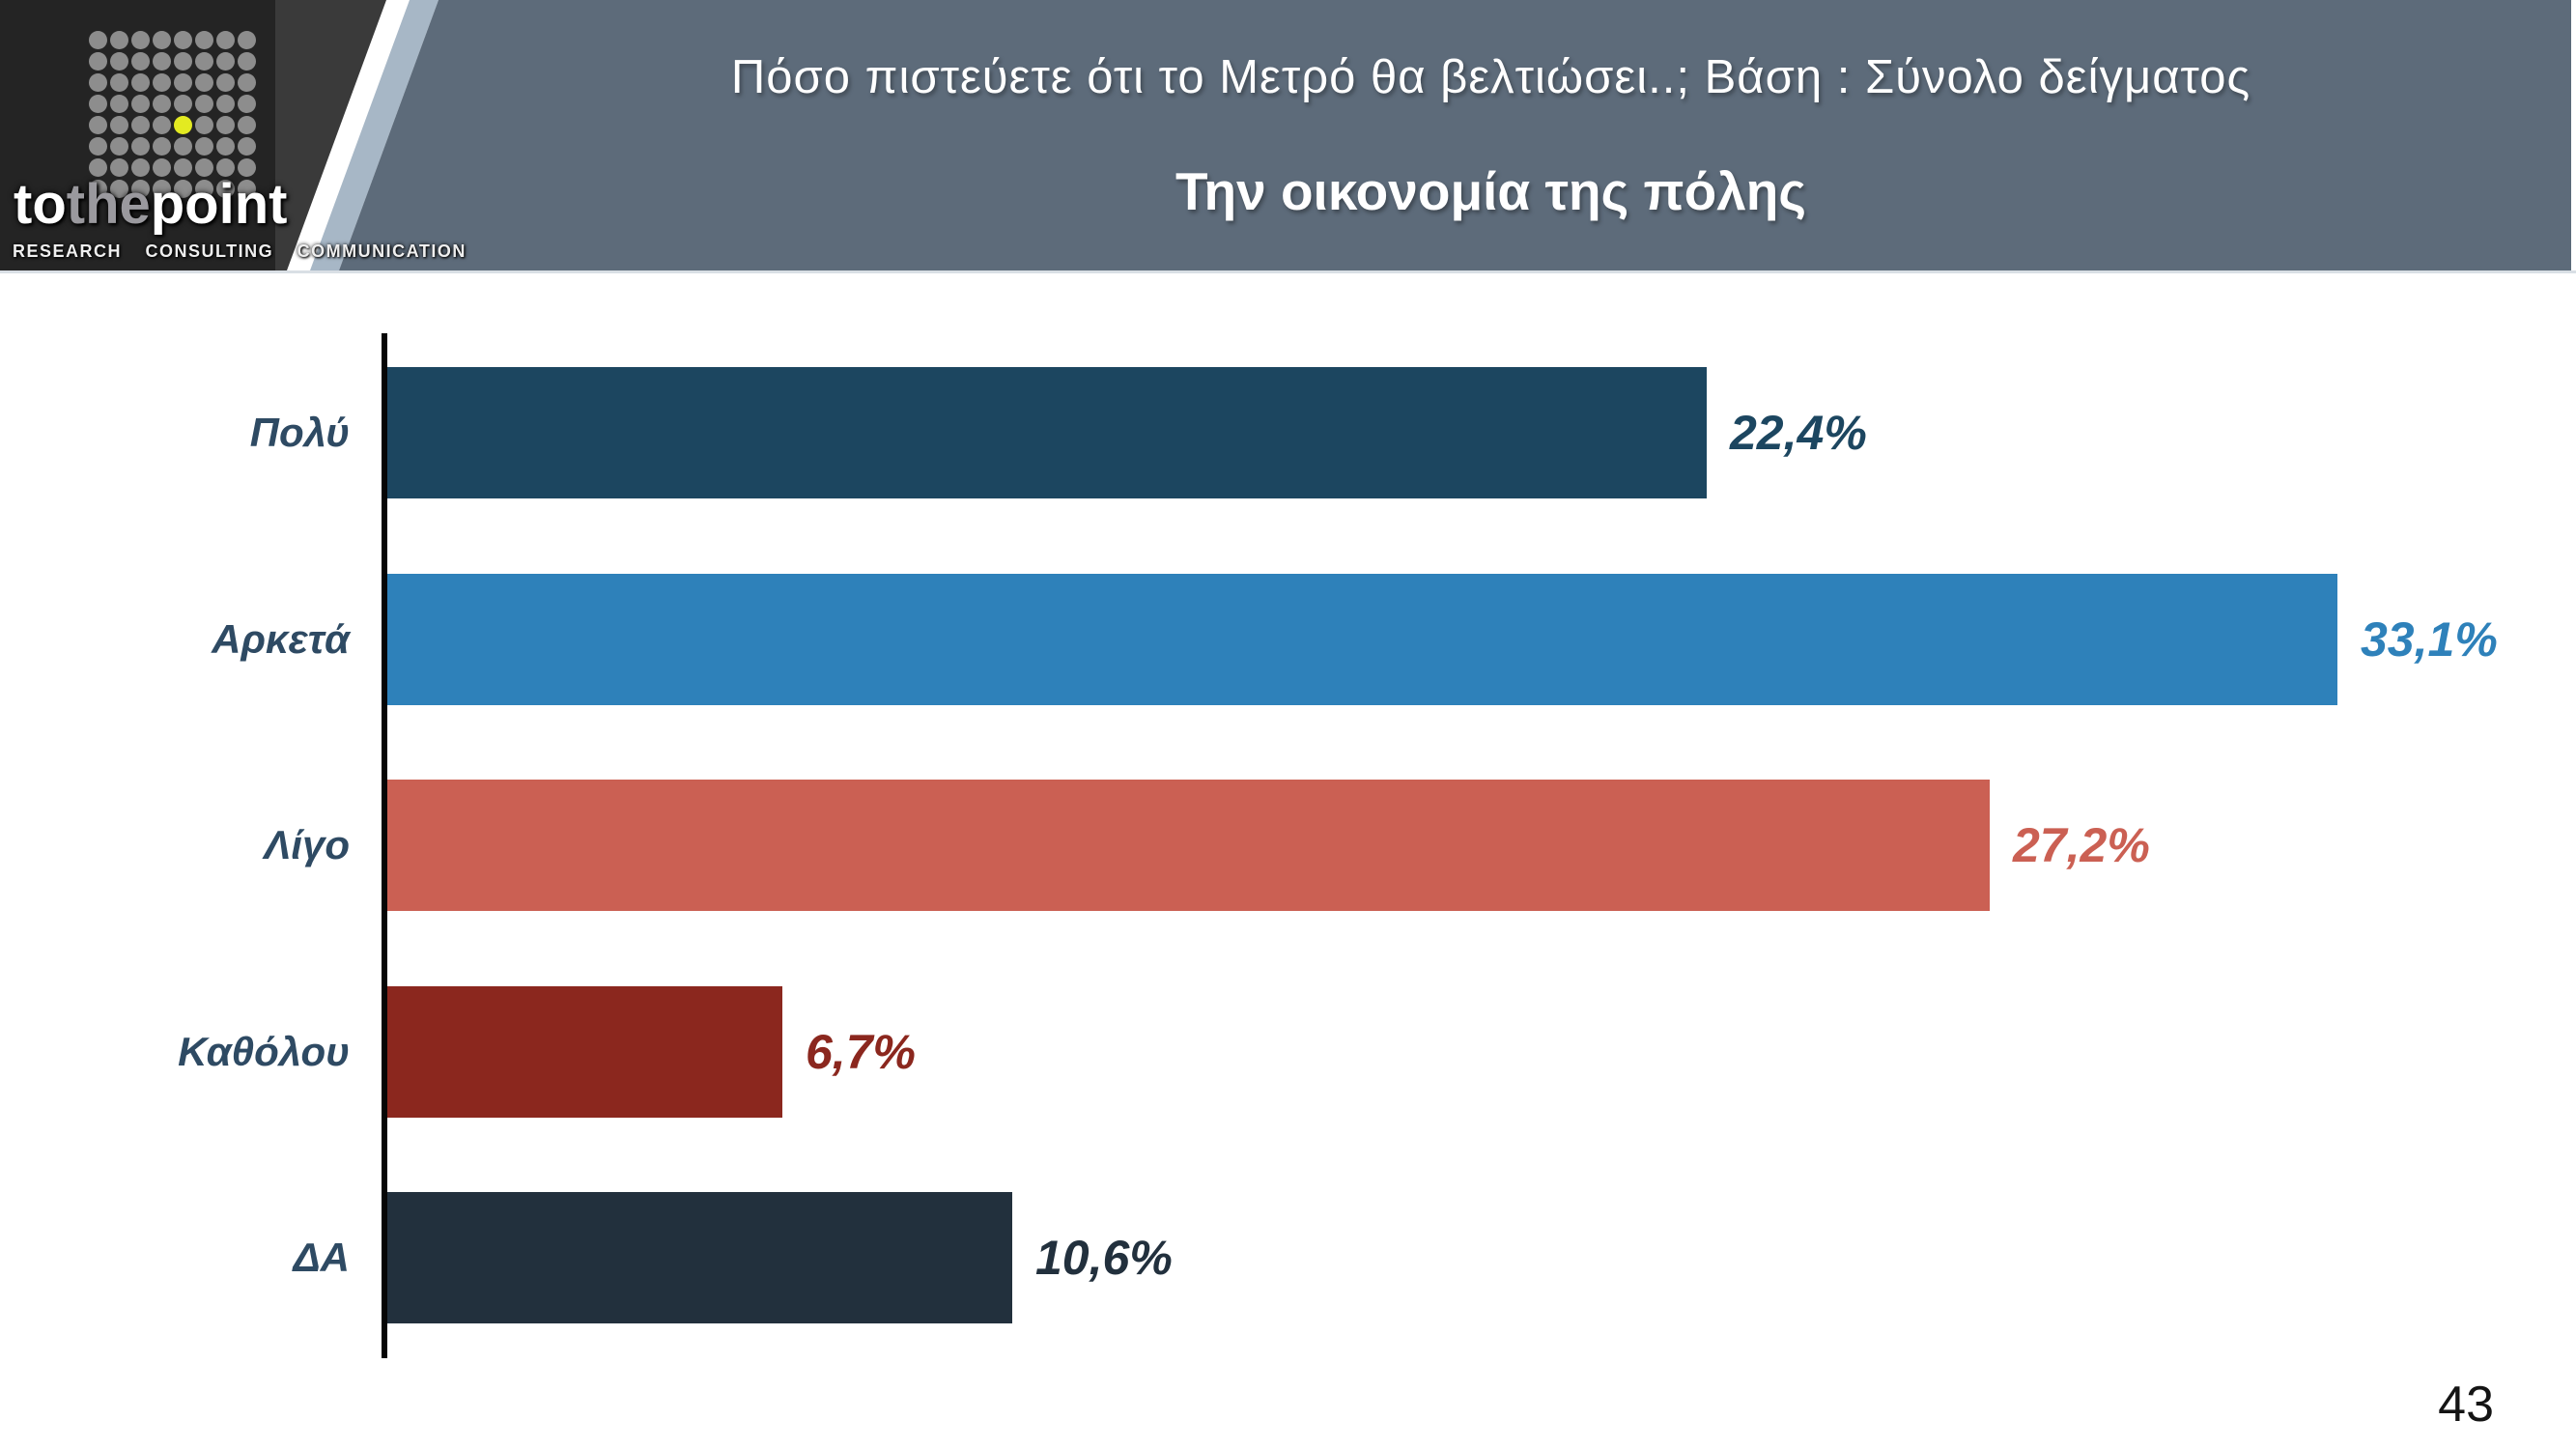  I want to click on category-label: Πολύ, so click(299, 432).